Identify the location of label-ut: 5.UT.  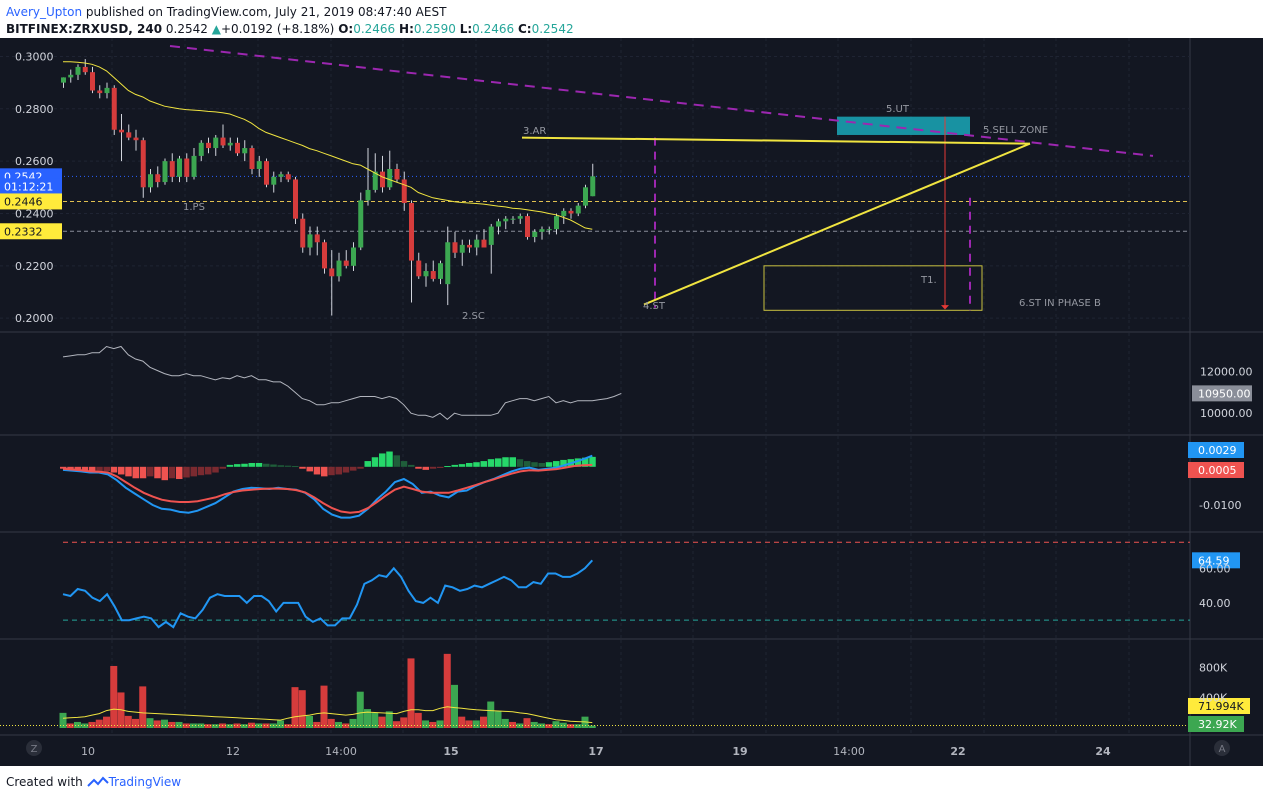
(898, 109).